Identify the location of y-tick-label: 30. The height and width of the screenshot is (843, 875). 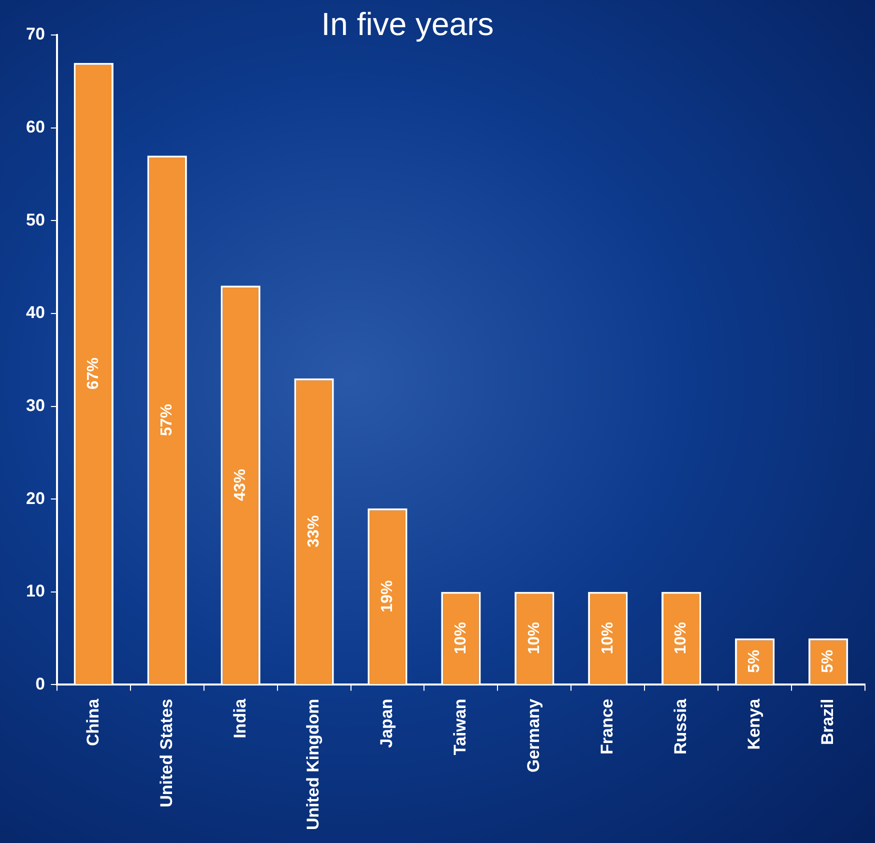
(35, 405).